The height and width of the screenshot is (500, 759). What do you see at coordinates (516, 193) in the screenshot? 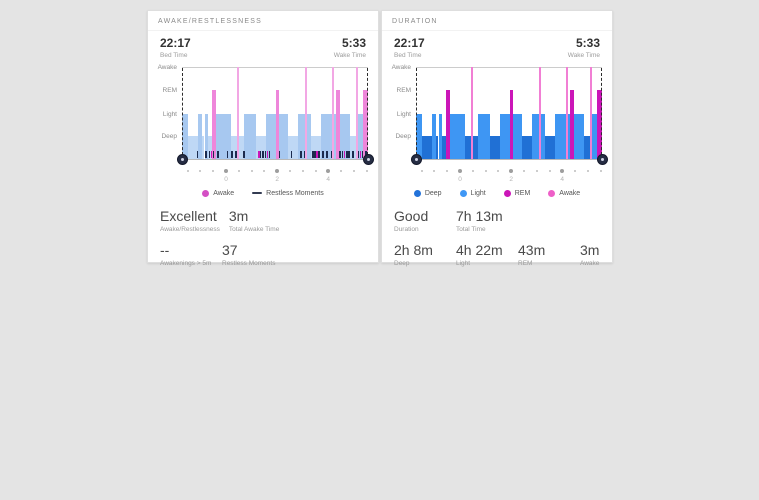
I see `legend-item-rem: REM` at bounding box center [516, 193].